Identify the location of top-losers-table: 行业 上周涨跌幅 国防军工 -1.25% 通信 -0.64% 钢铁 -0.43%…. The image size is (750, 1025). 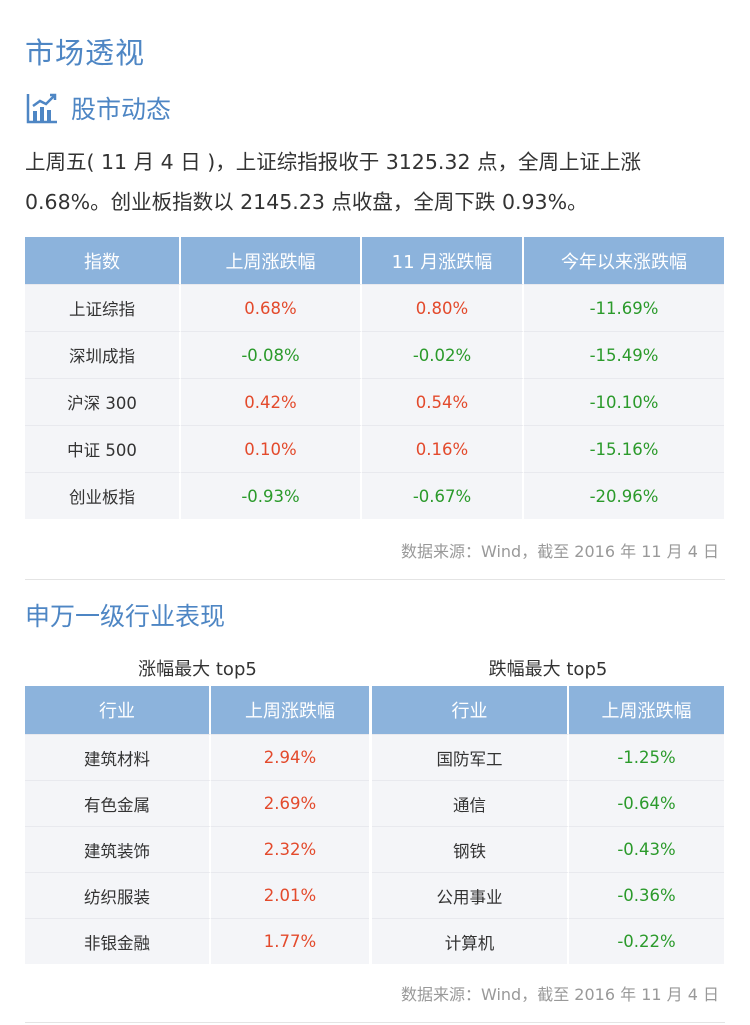
(548, 825).